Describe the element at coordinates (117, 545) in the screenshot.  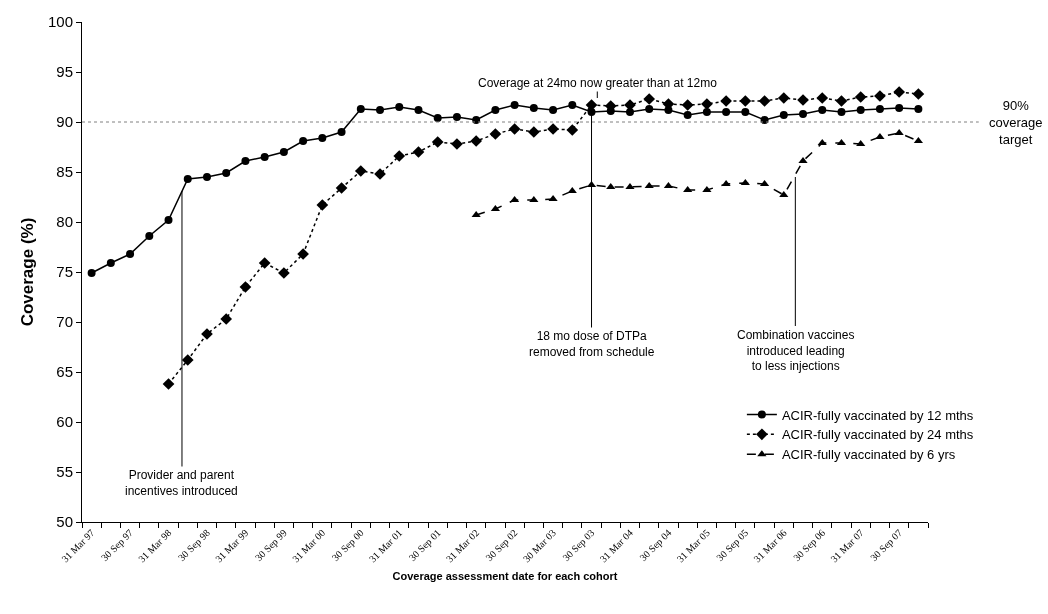
I see `x-tick-label: 30 Sep 97` at that location.